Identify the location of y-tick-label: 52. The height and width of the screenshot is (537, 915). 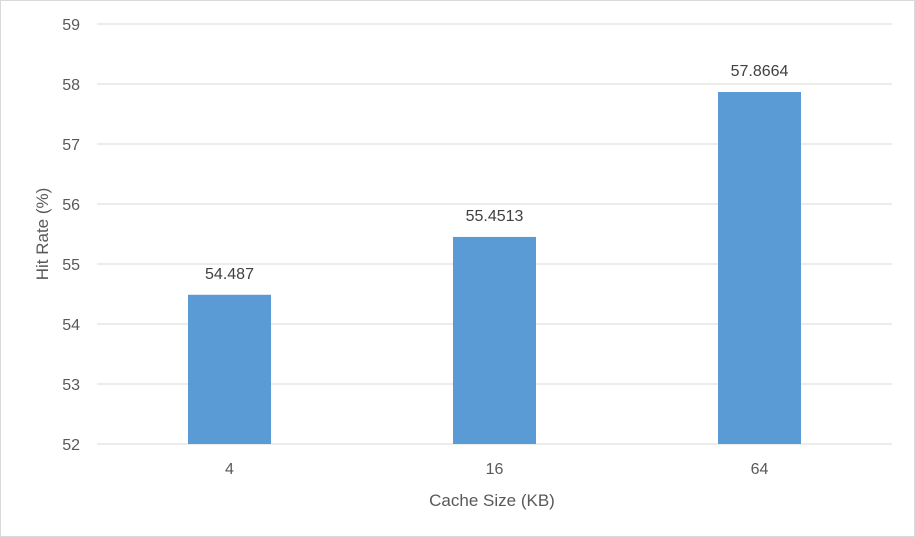
(71, 445).